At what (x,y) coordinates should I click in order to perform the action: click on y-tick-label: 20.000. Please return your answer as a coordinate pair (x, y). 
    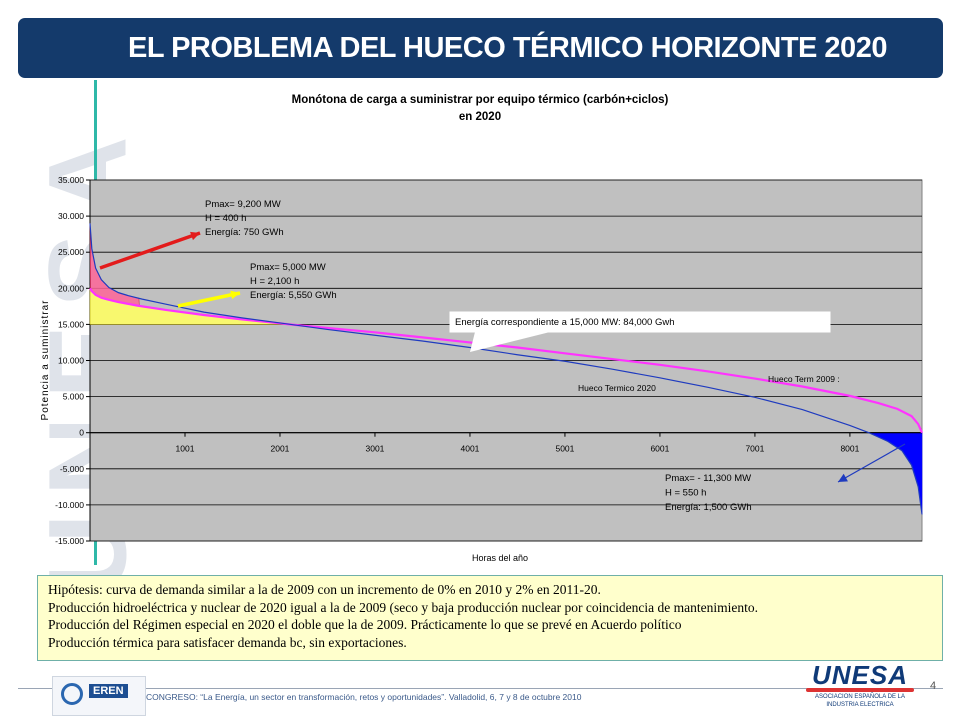
    Looking at the image, I should click on (71, 288).